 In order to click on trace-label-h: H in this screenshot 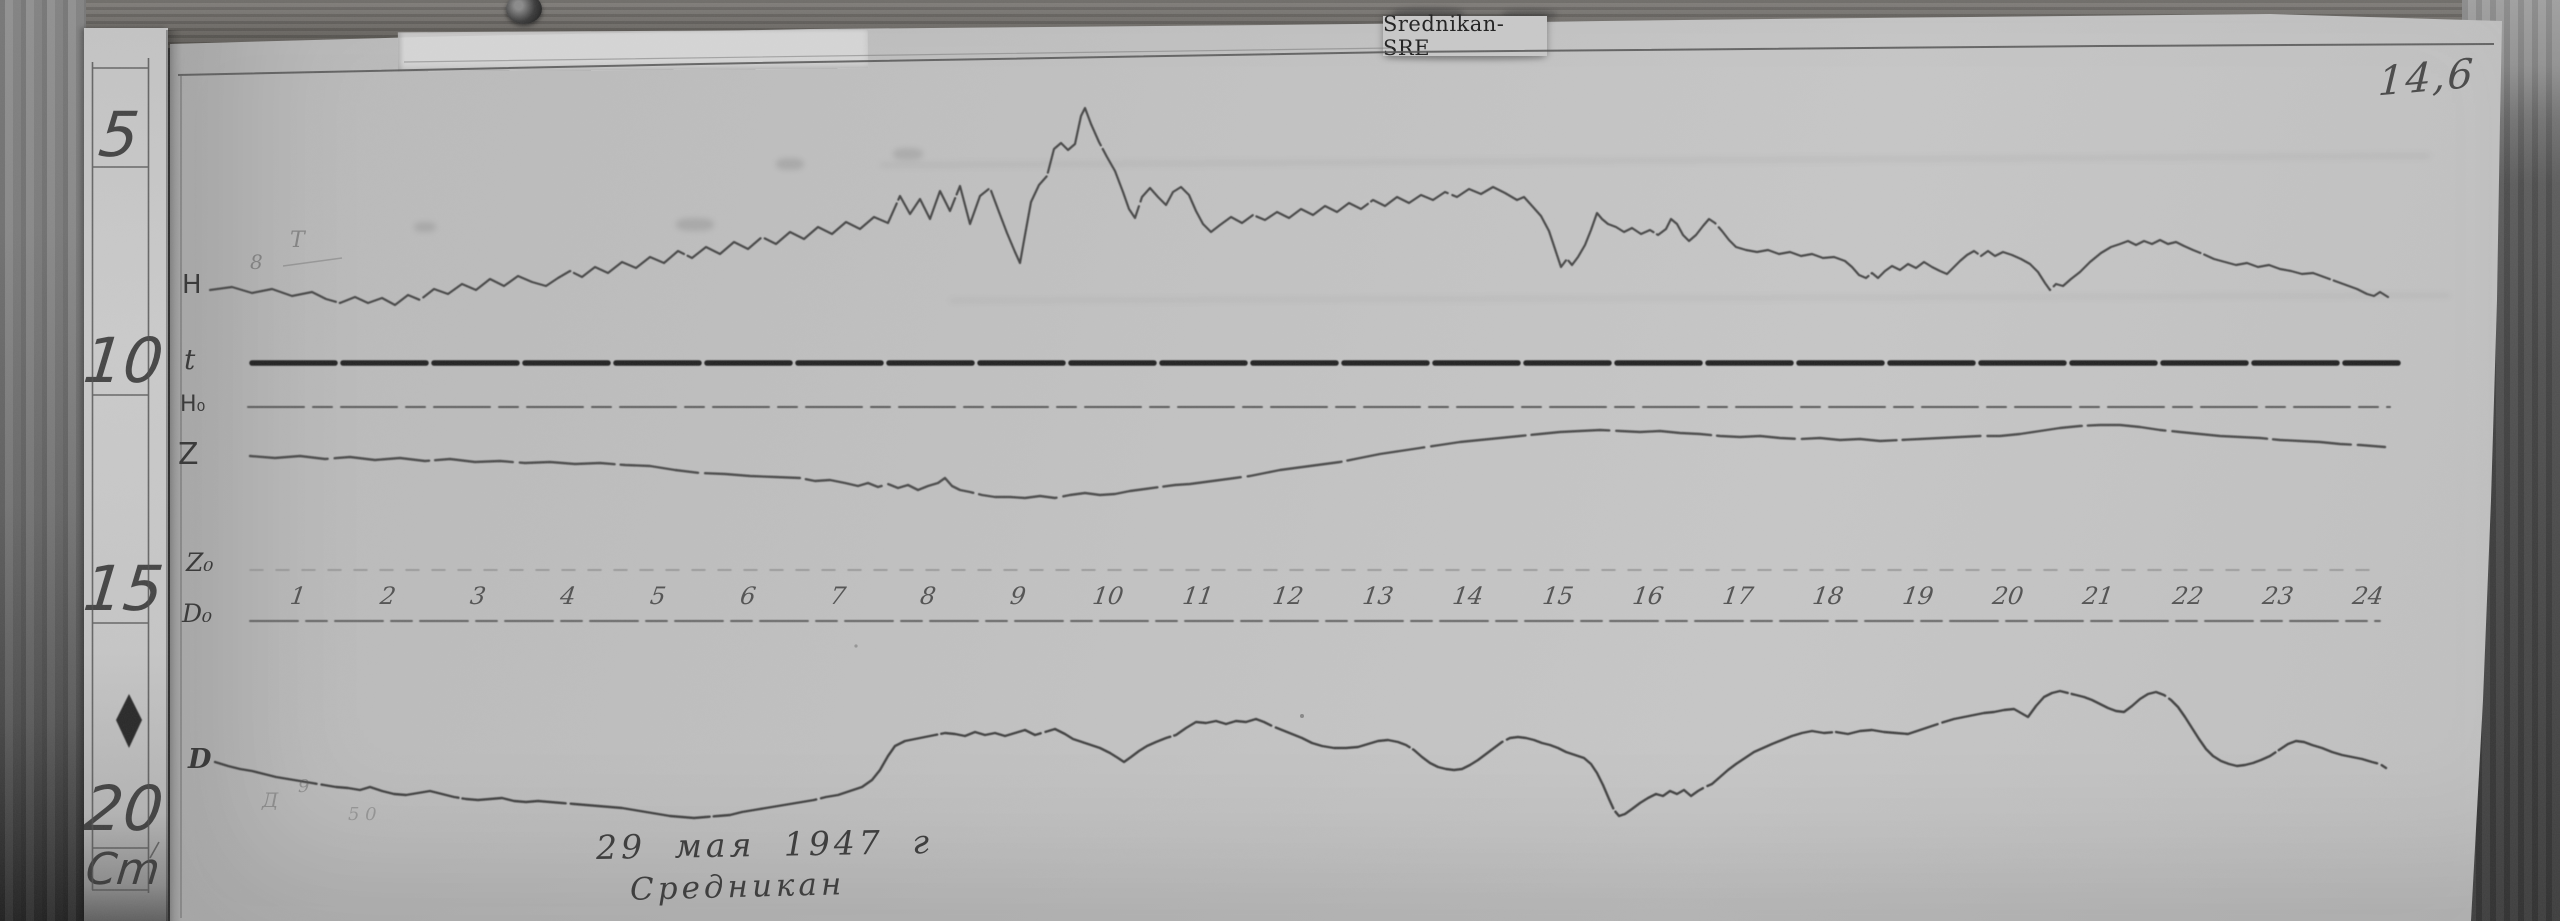, I will do `click(192, 285)`.